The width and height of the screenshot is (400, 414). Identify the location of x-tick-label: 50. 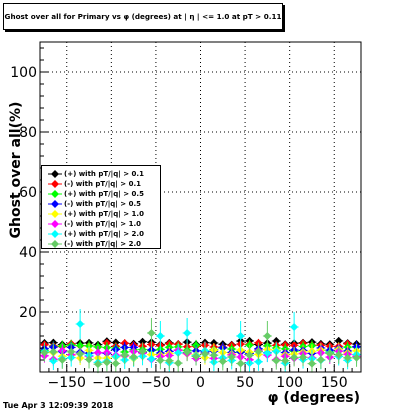
(245, 383).